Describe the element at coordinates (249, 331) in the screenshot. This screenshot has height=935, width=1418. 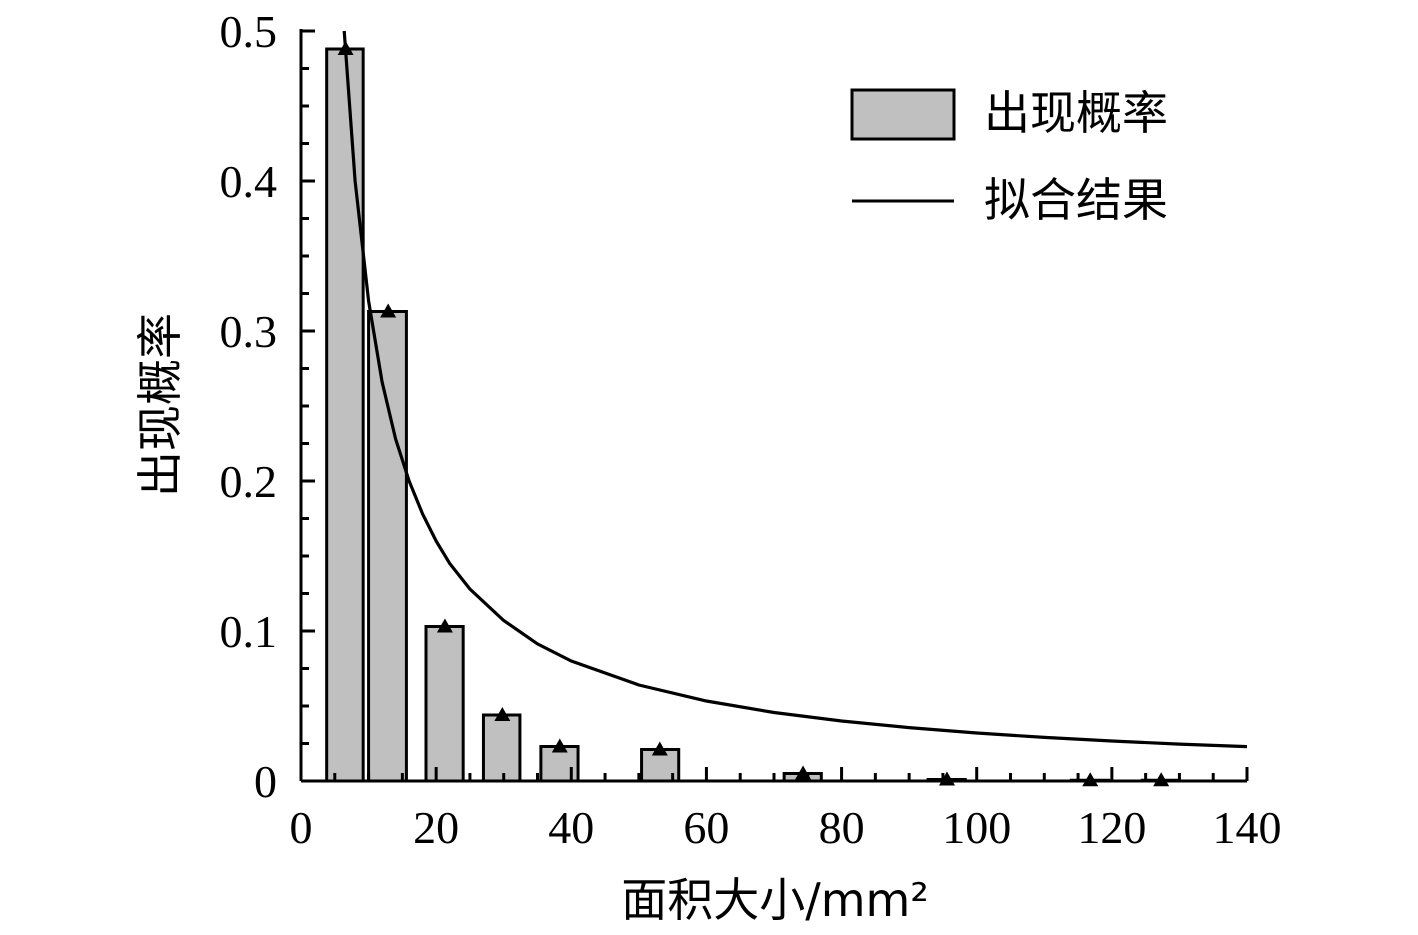
I see `y-tick-label-0.3: 0.3` at that location.